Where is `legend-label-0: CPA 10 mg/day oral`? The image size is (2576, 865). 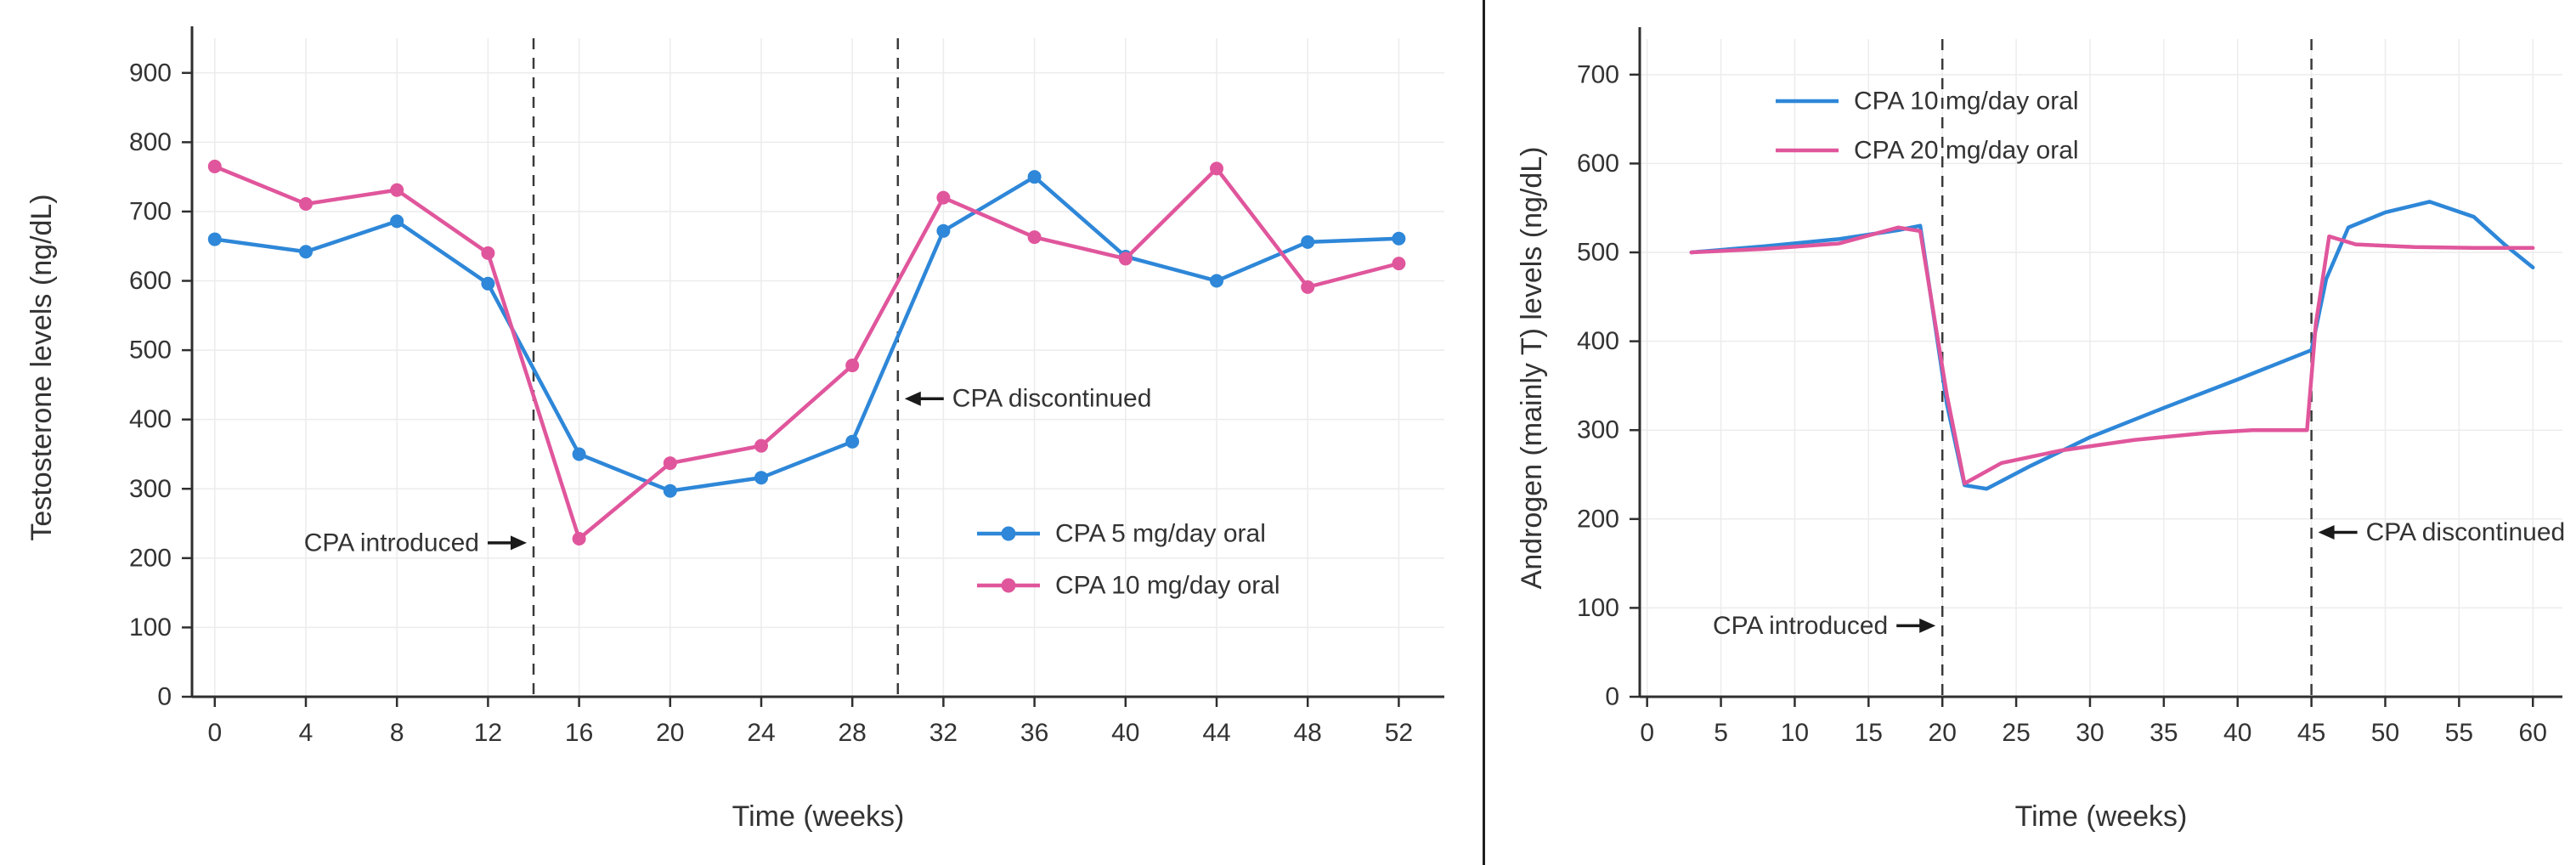
legend-label-0: CPA 10 mg/day oral is located at coordinates (1967, 102).